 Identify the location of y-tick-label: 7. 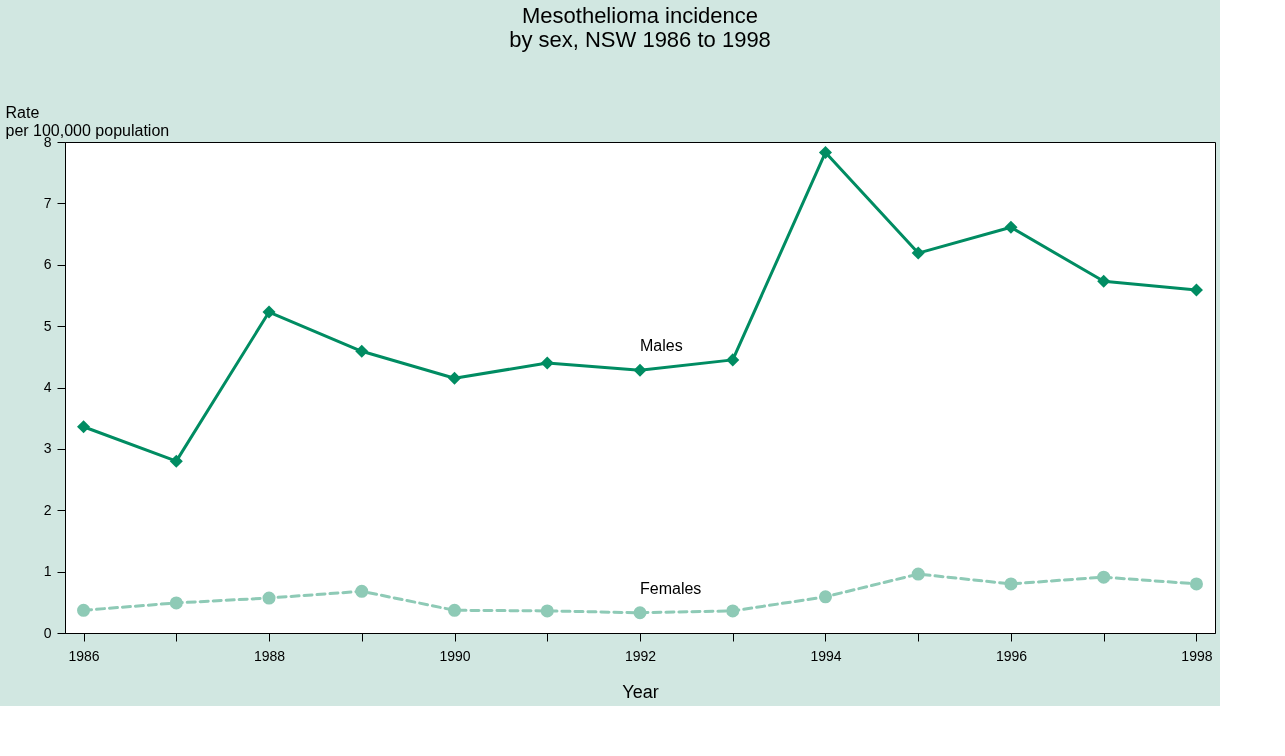
(47, 202).